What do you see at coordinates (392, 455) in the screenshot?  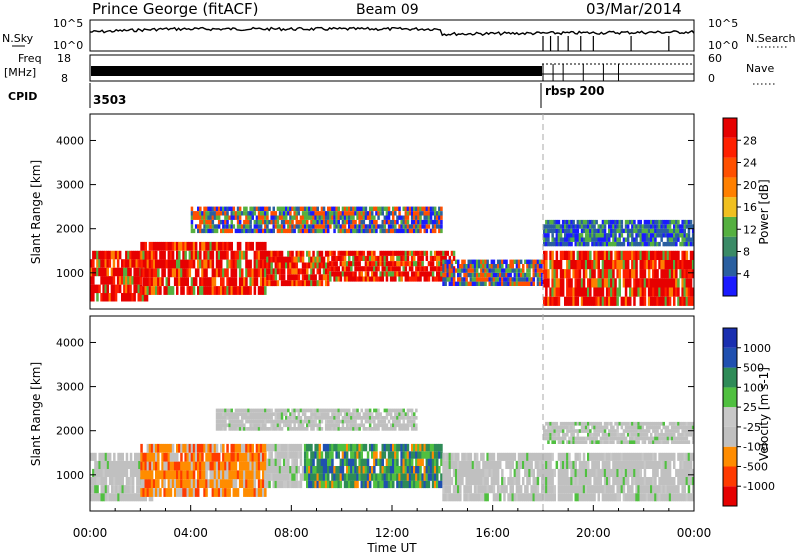 I see `velocity-heatmap` at bounding box center [392, 455].